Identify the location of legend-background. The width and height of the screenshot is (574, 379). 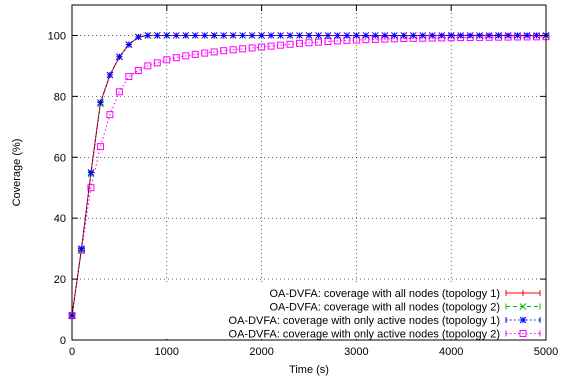
(347, 311).